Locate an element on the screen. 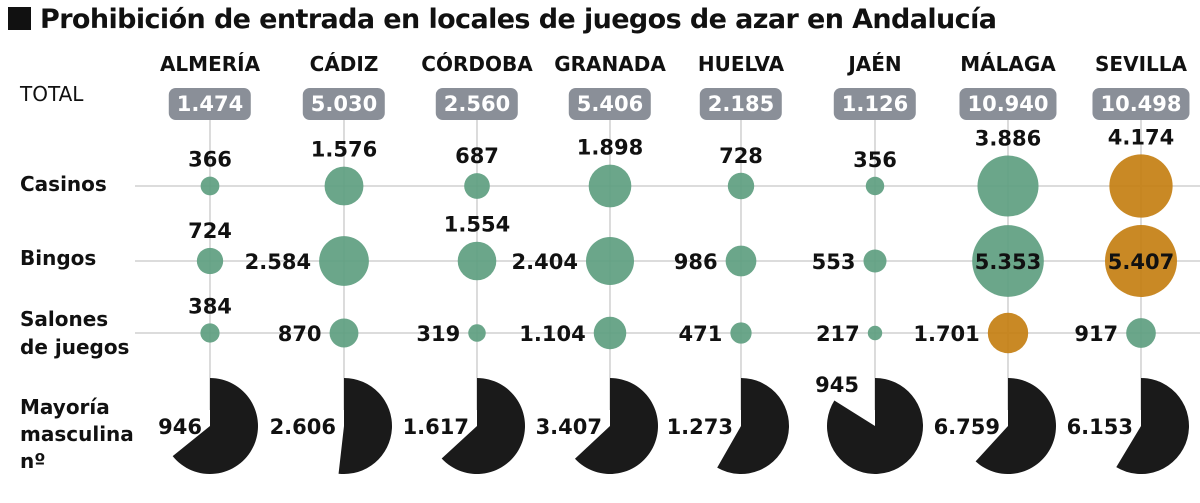 The image size is (1200, 503). province-almeria: ALMERÍA is located at coordinates (210, 64).